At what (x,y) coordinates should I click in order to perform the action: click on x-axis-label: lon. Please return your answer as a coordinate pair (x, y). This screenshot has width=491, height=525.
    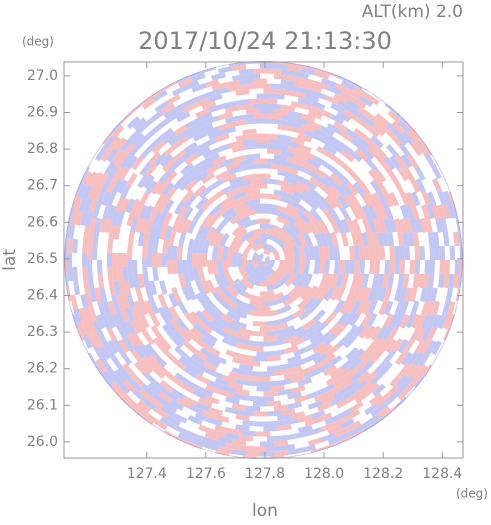
    Looking at the image, I should click on (265, 511).